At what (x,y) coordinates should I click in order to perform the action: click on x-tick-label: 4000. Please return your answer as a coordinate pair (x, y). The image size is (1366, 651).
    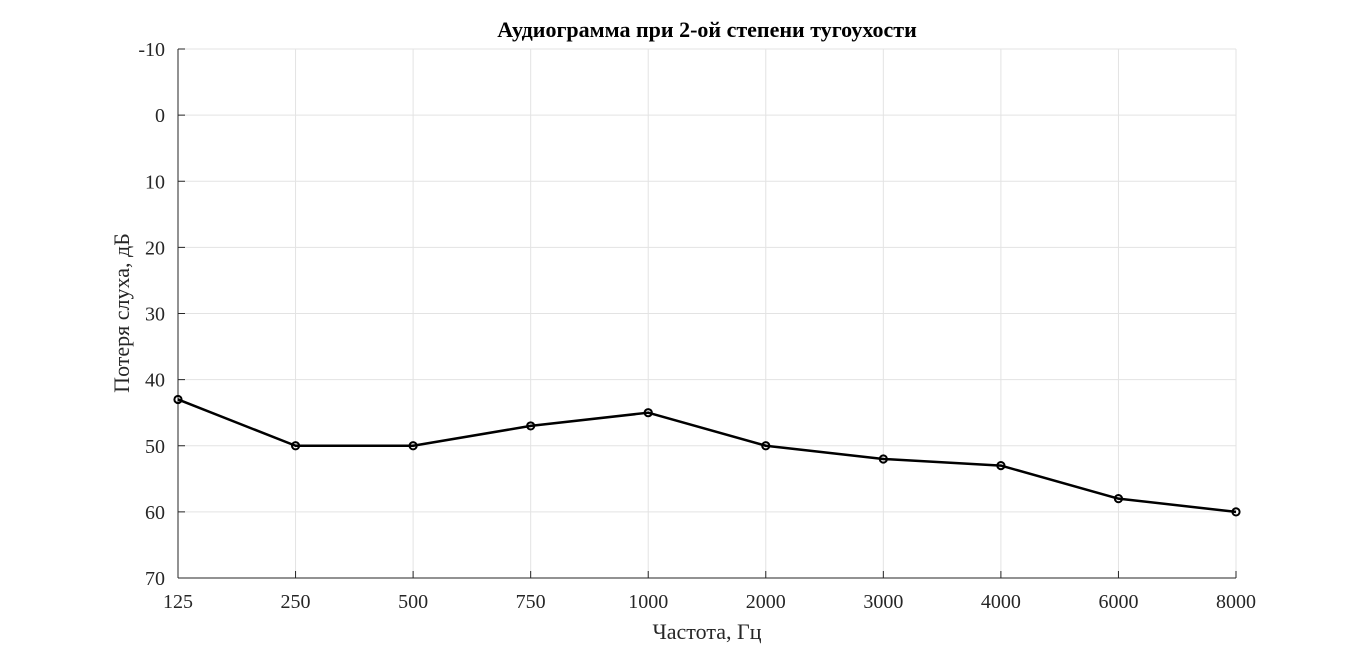
    Looking at the image, I should click on (1001, 602).